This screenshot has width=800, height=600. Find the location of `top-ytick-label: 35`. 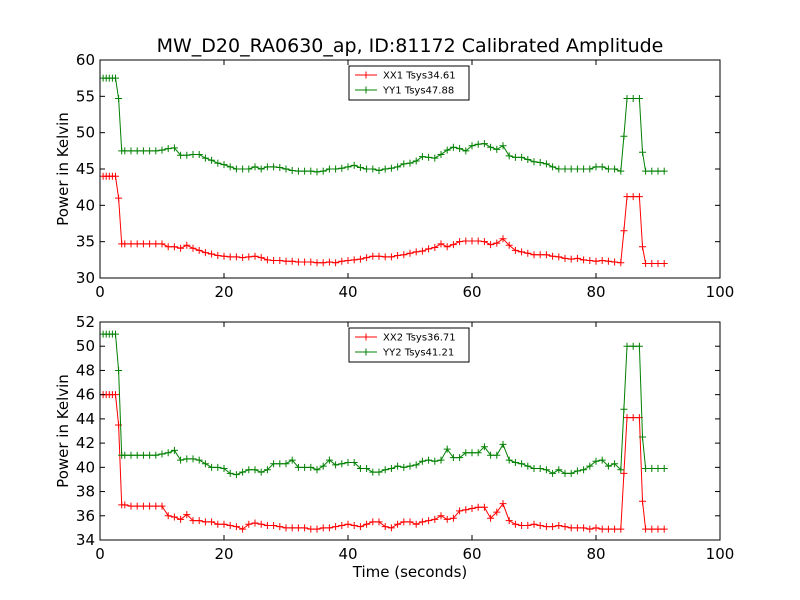

top-ytick-label: 35 is located at coordinates (85, 242).